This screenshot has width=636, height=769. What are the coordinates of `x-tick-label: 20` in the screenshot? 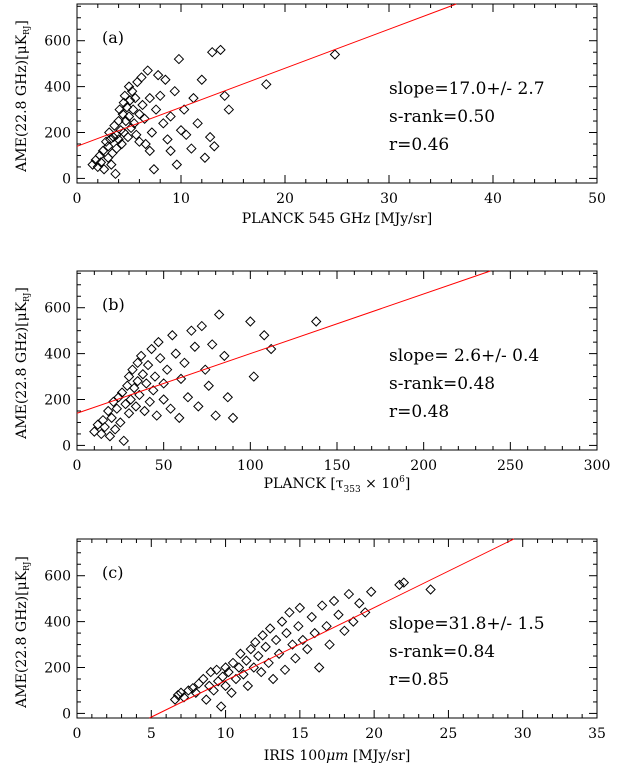 It's located at (285, 199).